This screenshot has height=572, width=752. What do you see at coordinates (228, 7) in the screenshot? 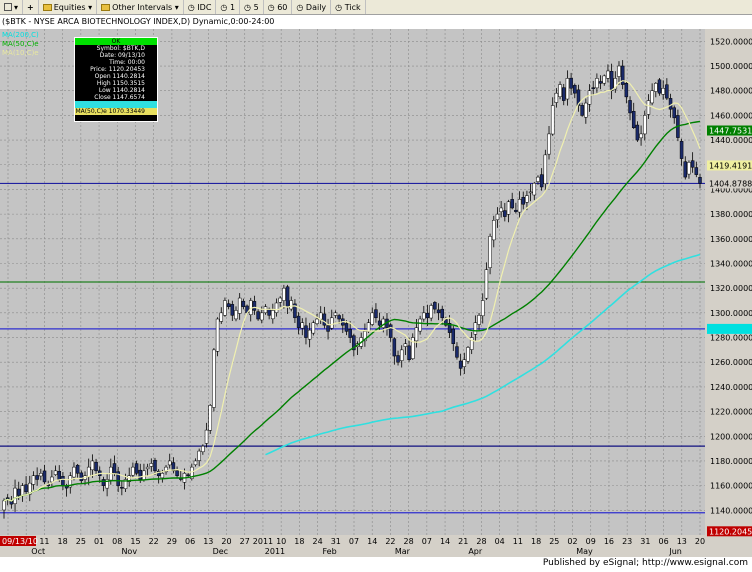
I see `interval-1: ◷ 1` at bounding box center [228, 7].